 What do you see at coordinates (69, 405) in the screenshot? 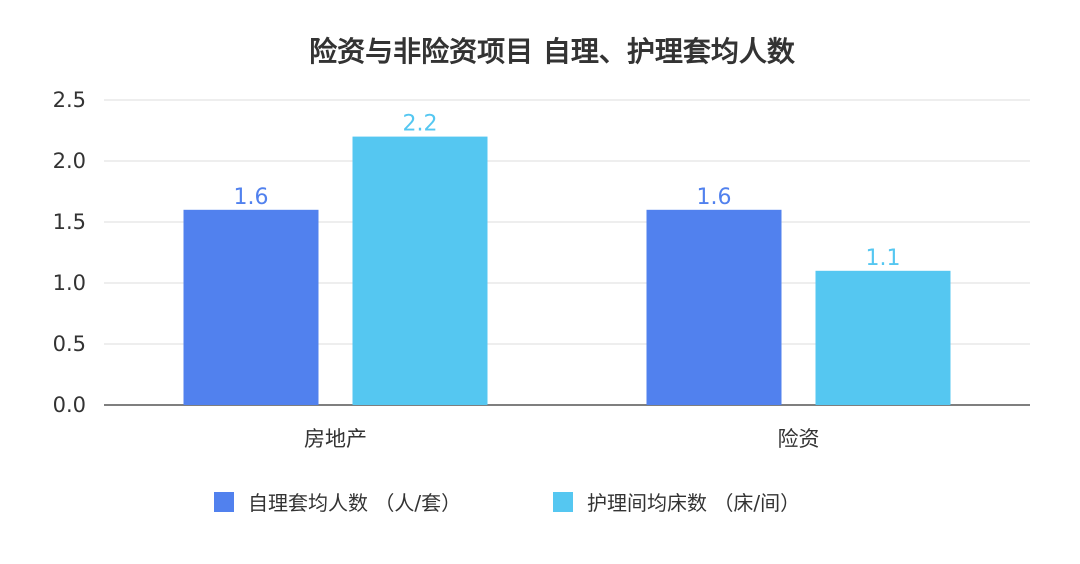
I see `y-tick-label: 0.0` at bounding box center [69, 405].